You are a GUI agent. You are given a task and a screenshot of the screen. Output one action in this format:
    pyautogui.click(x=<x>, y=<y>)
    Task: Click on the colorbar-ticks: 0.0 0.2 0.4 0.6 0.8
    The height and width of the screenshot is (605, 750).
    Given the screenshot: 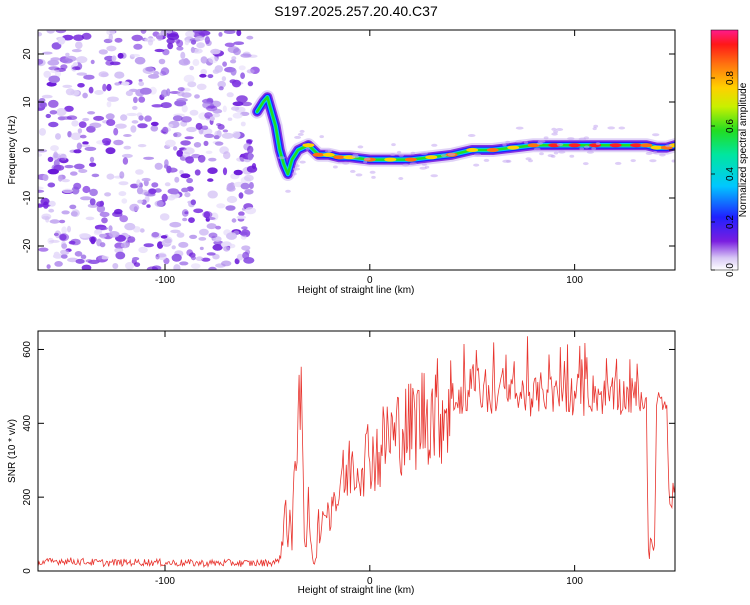 What is the action you would take?
    pyautogui.click(x=723, y=174)
    